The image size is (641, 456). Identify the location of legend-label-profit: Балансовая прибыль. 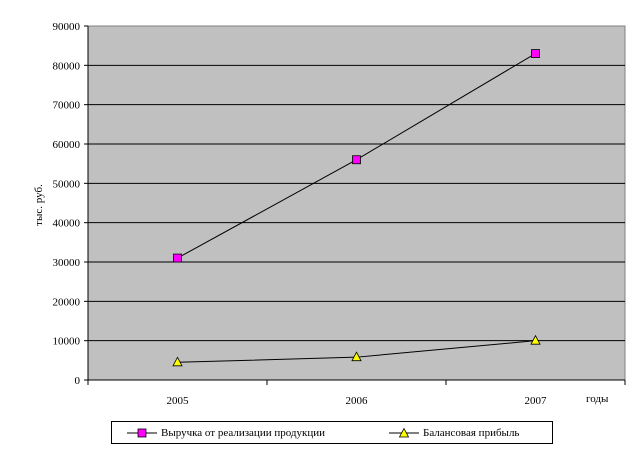
(471, 433).